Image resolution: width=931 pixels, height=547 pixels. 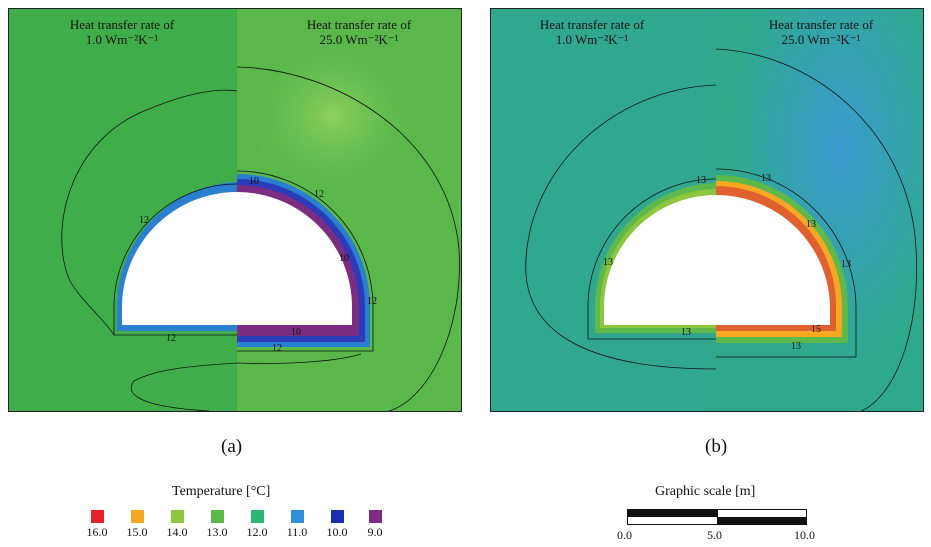 What do you see at coordinates (217, 532) in the screenshot?
I see `legend-value: 13.0` at bounding box center [217, 532].